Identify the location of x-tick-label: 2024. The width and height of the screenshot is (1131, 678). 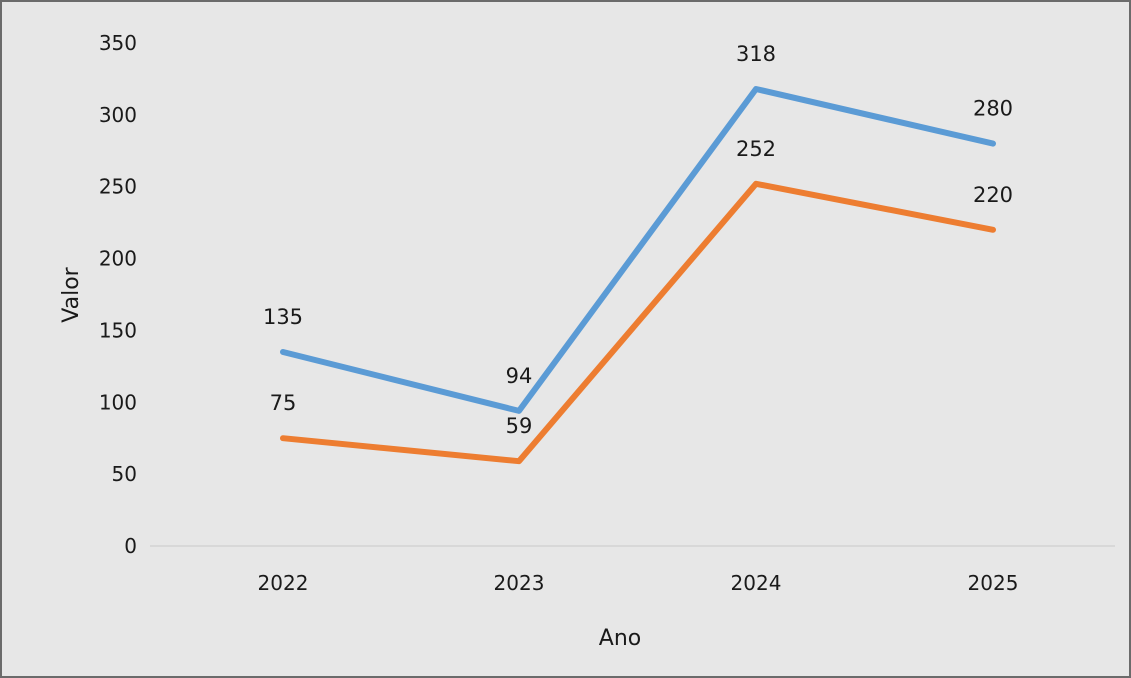
(756, 583).